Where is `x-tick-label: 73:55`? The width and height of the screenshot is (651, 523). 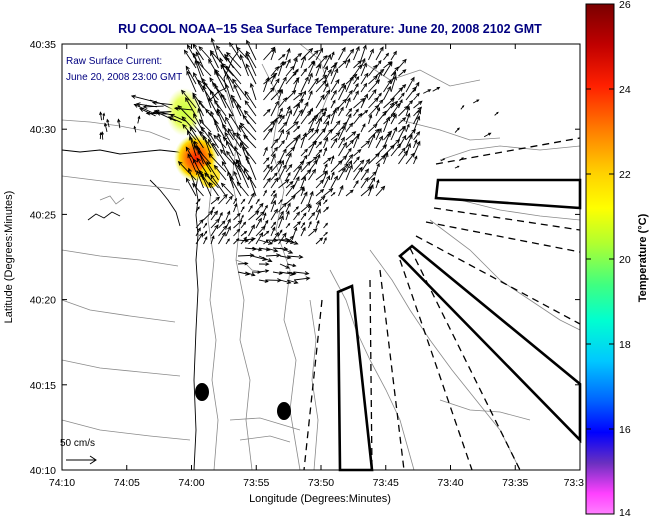
x-tick-label: 73:55 is located at coordinates (256, 483).